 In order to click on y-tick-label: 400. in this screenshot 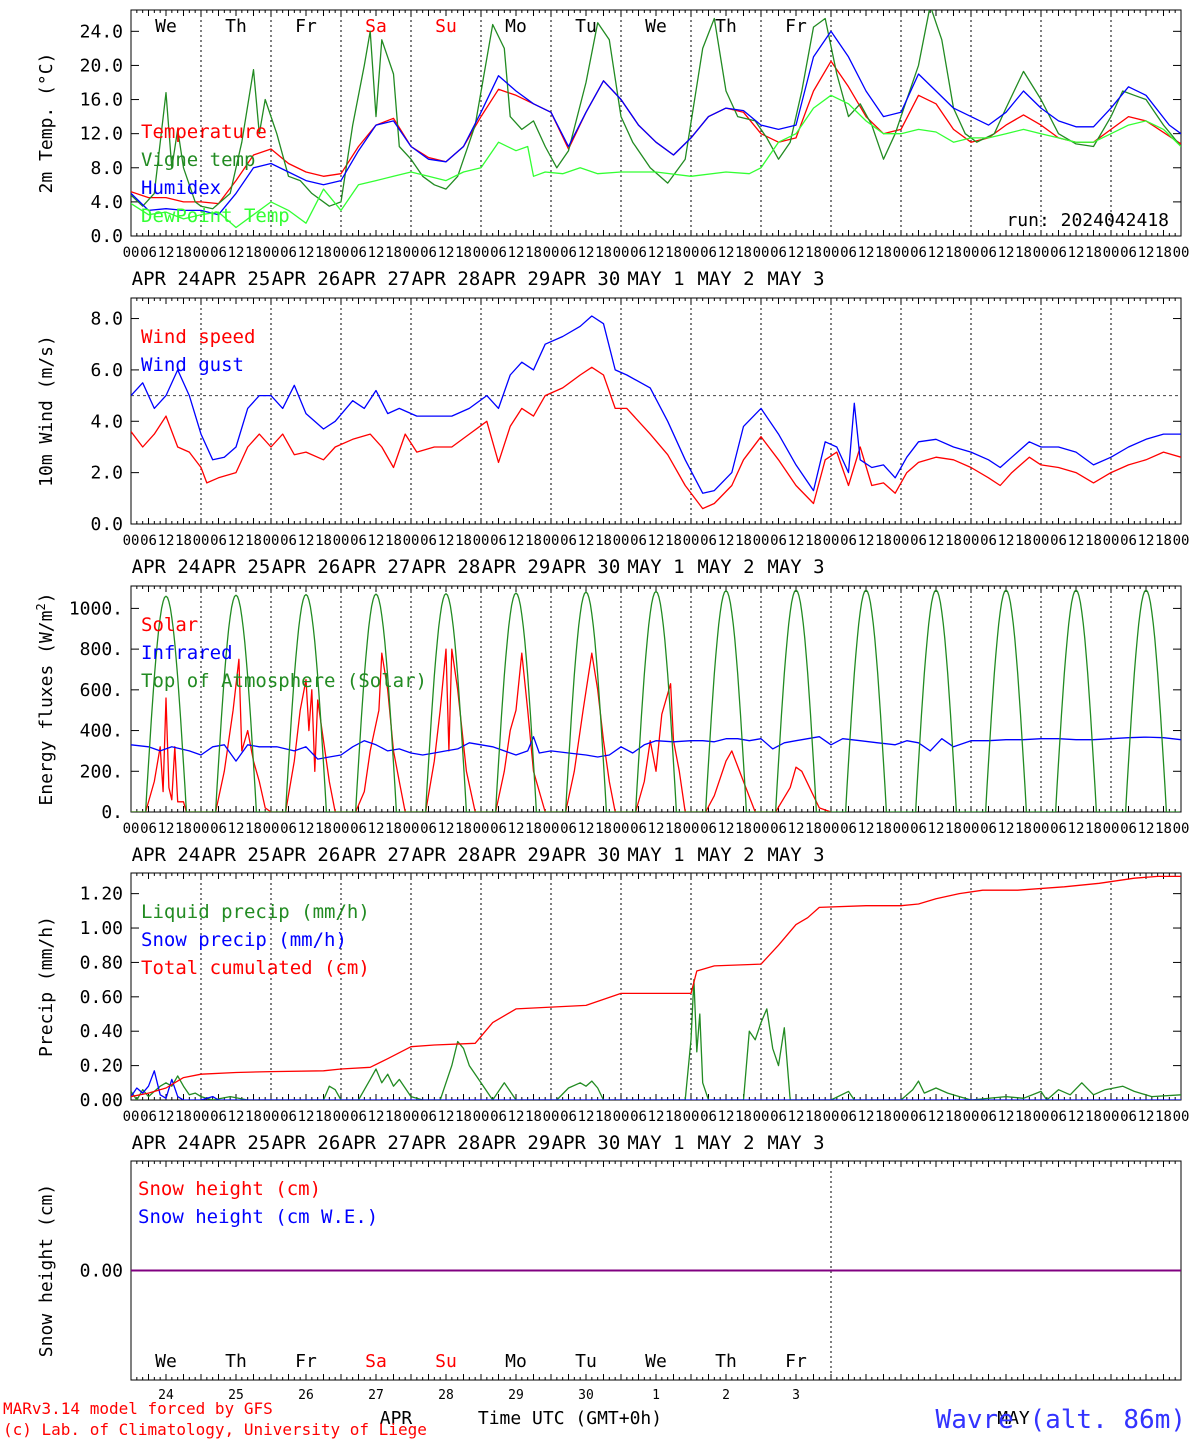, I will do `click(101, 731)`.